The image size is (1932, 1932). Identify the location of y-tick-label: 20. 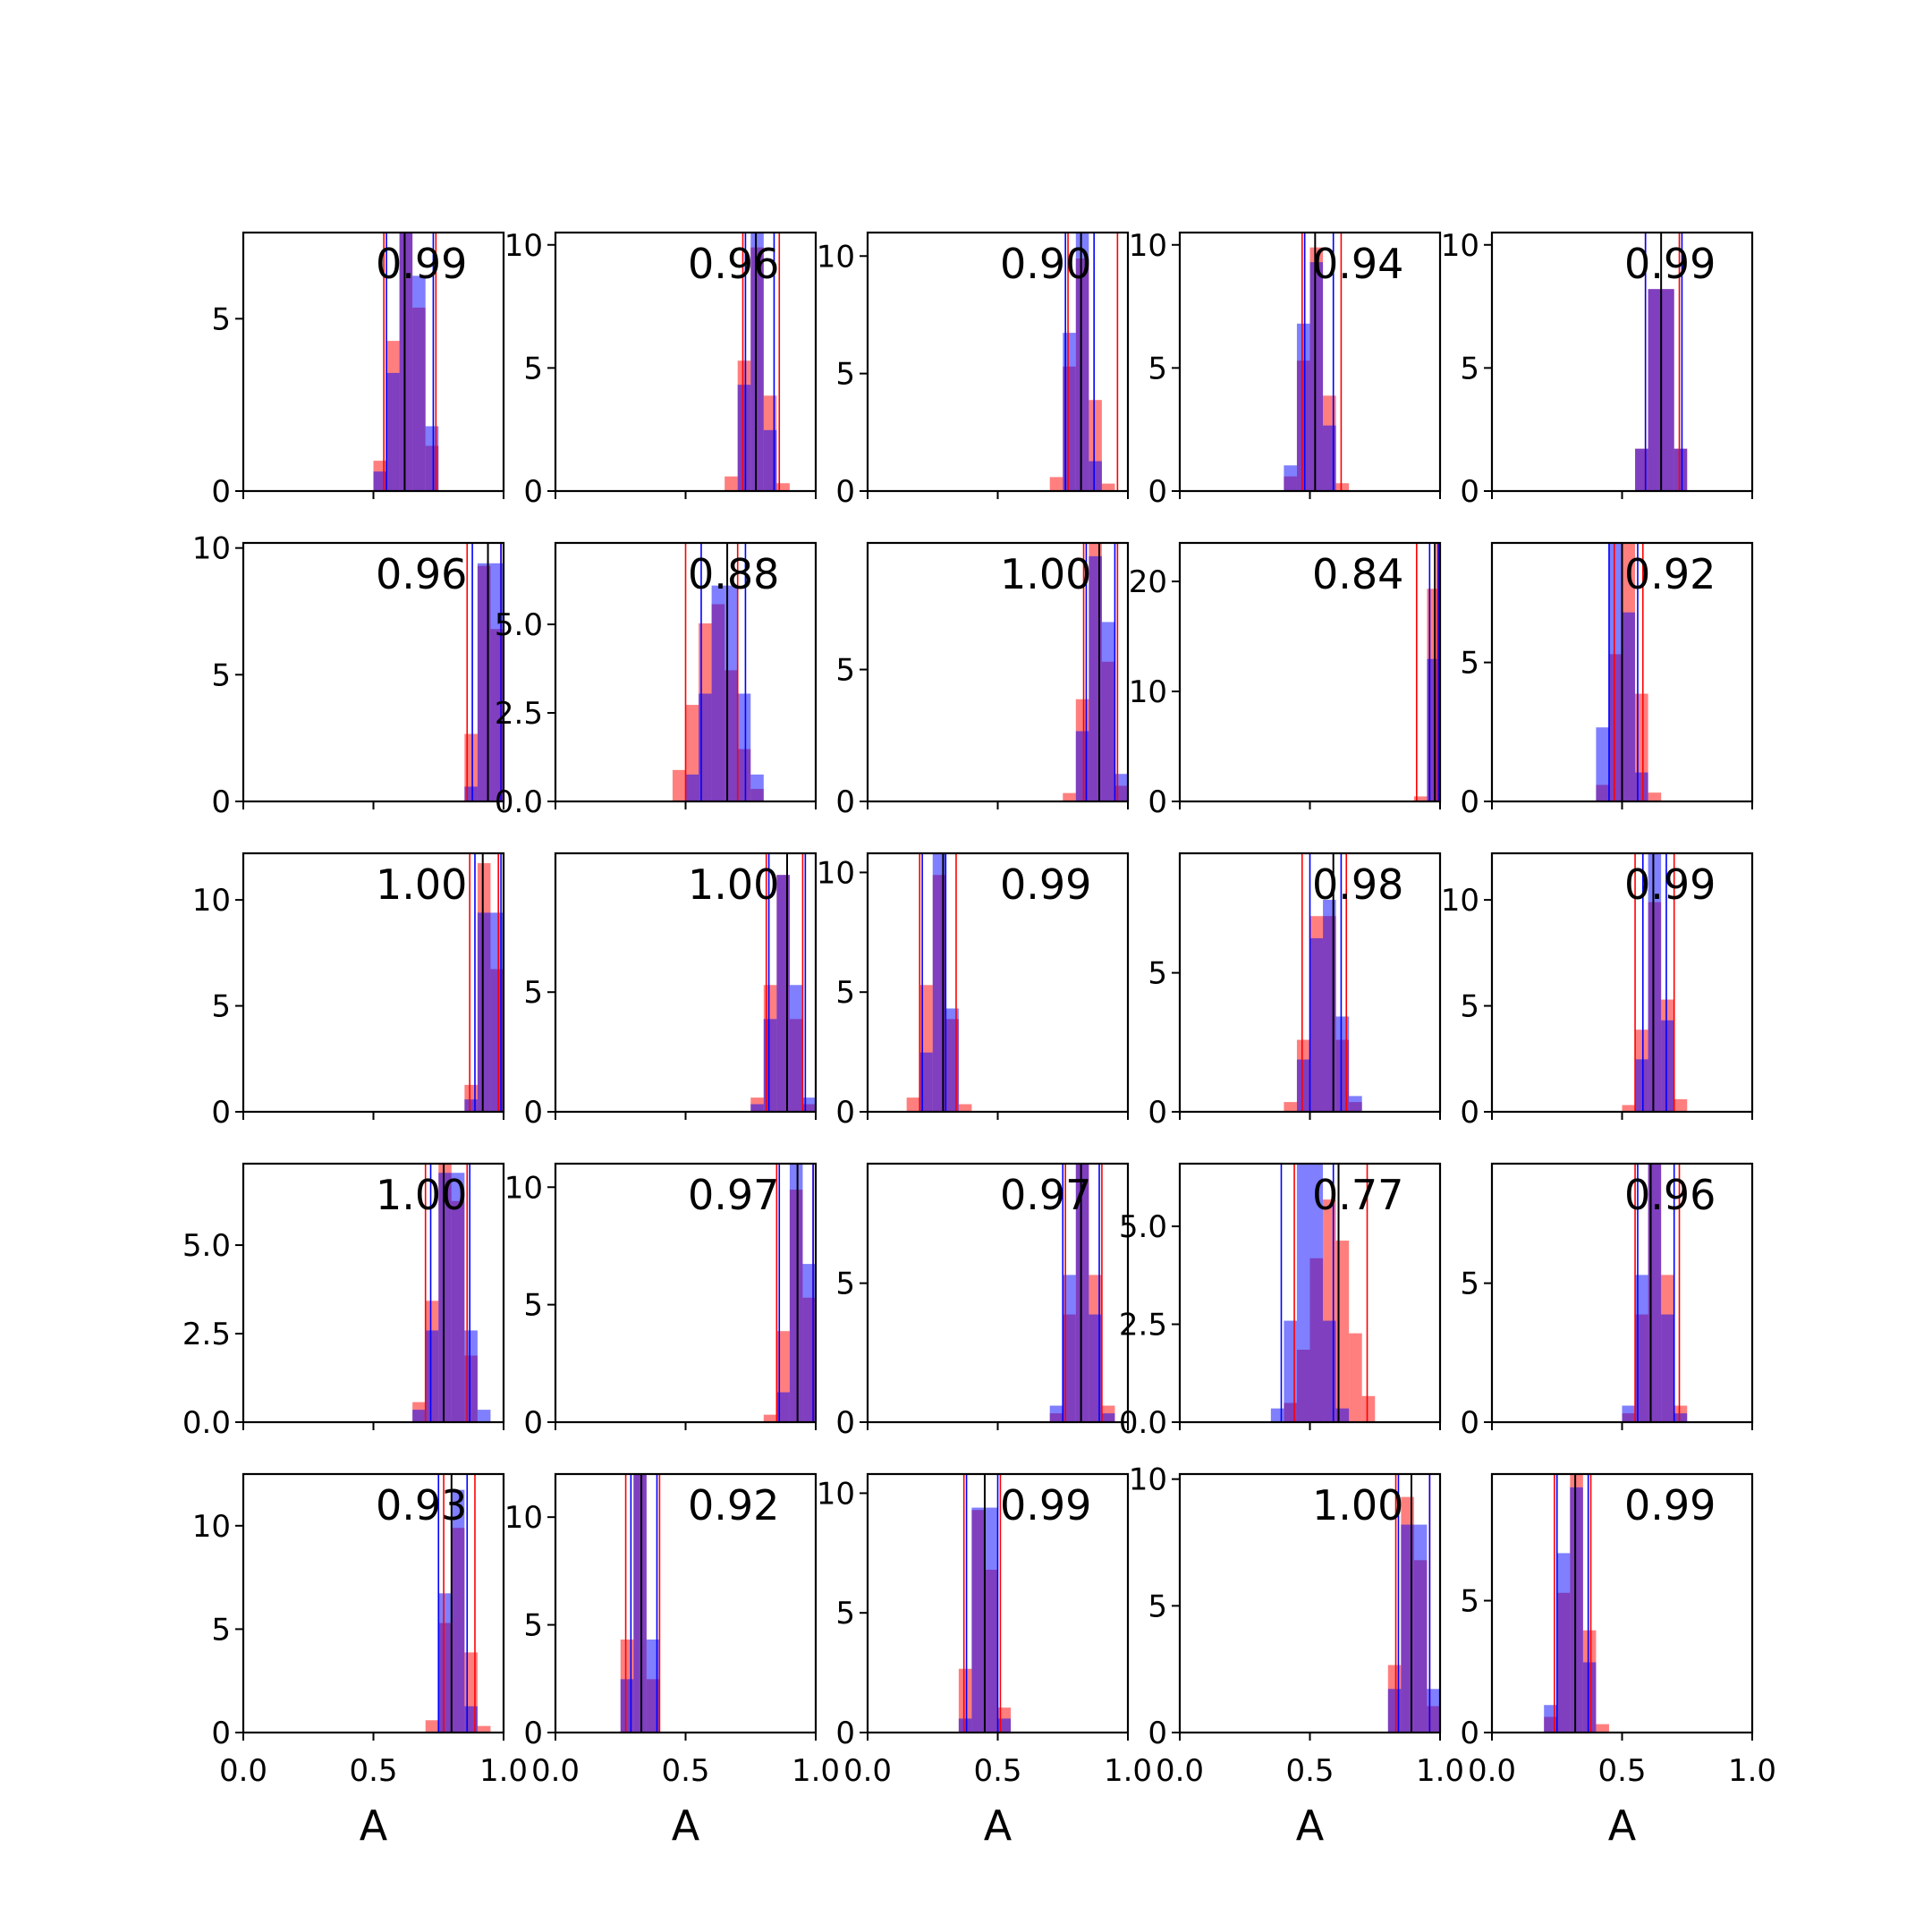
(1148, 582).